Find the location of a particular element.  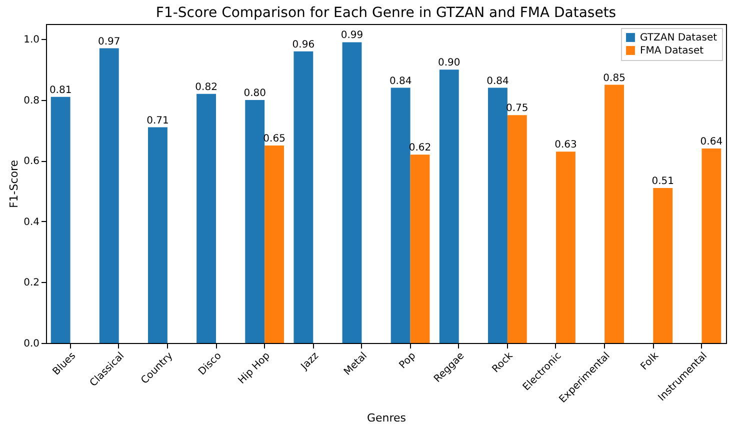

data-label: 0.90 is located at coordinates (449, 63).